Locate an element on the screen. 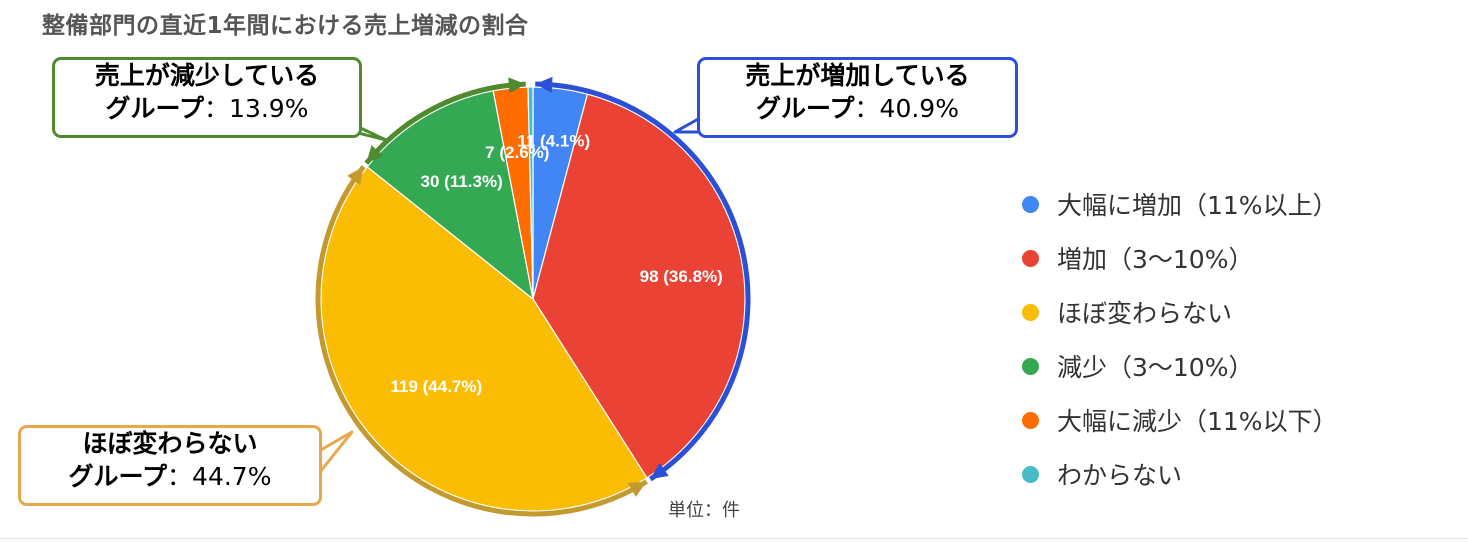  label-decrease: 30 (11.3%) is located at coordinates (462, 181).